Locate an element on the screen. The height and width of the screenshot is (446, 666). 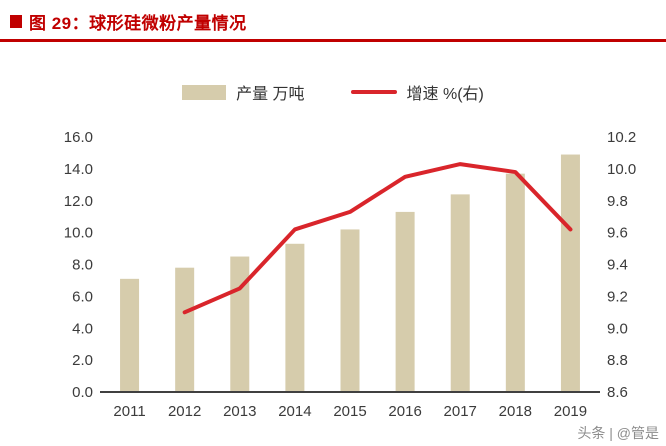
left-axis-tick: 6.0 is located at coordinates (82, 296).